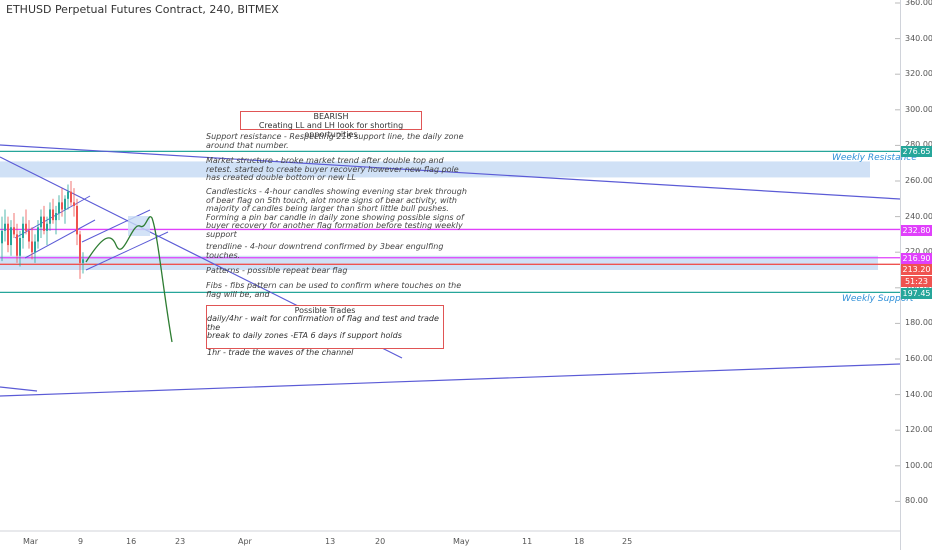 This screenshot has width=932, height=554. Describe the element at coordinates (31, 541) in the screenshot. I see `x-tick-label: Mar` at that location.